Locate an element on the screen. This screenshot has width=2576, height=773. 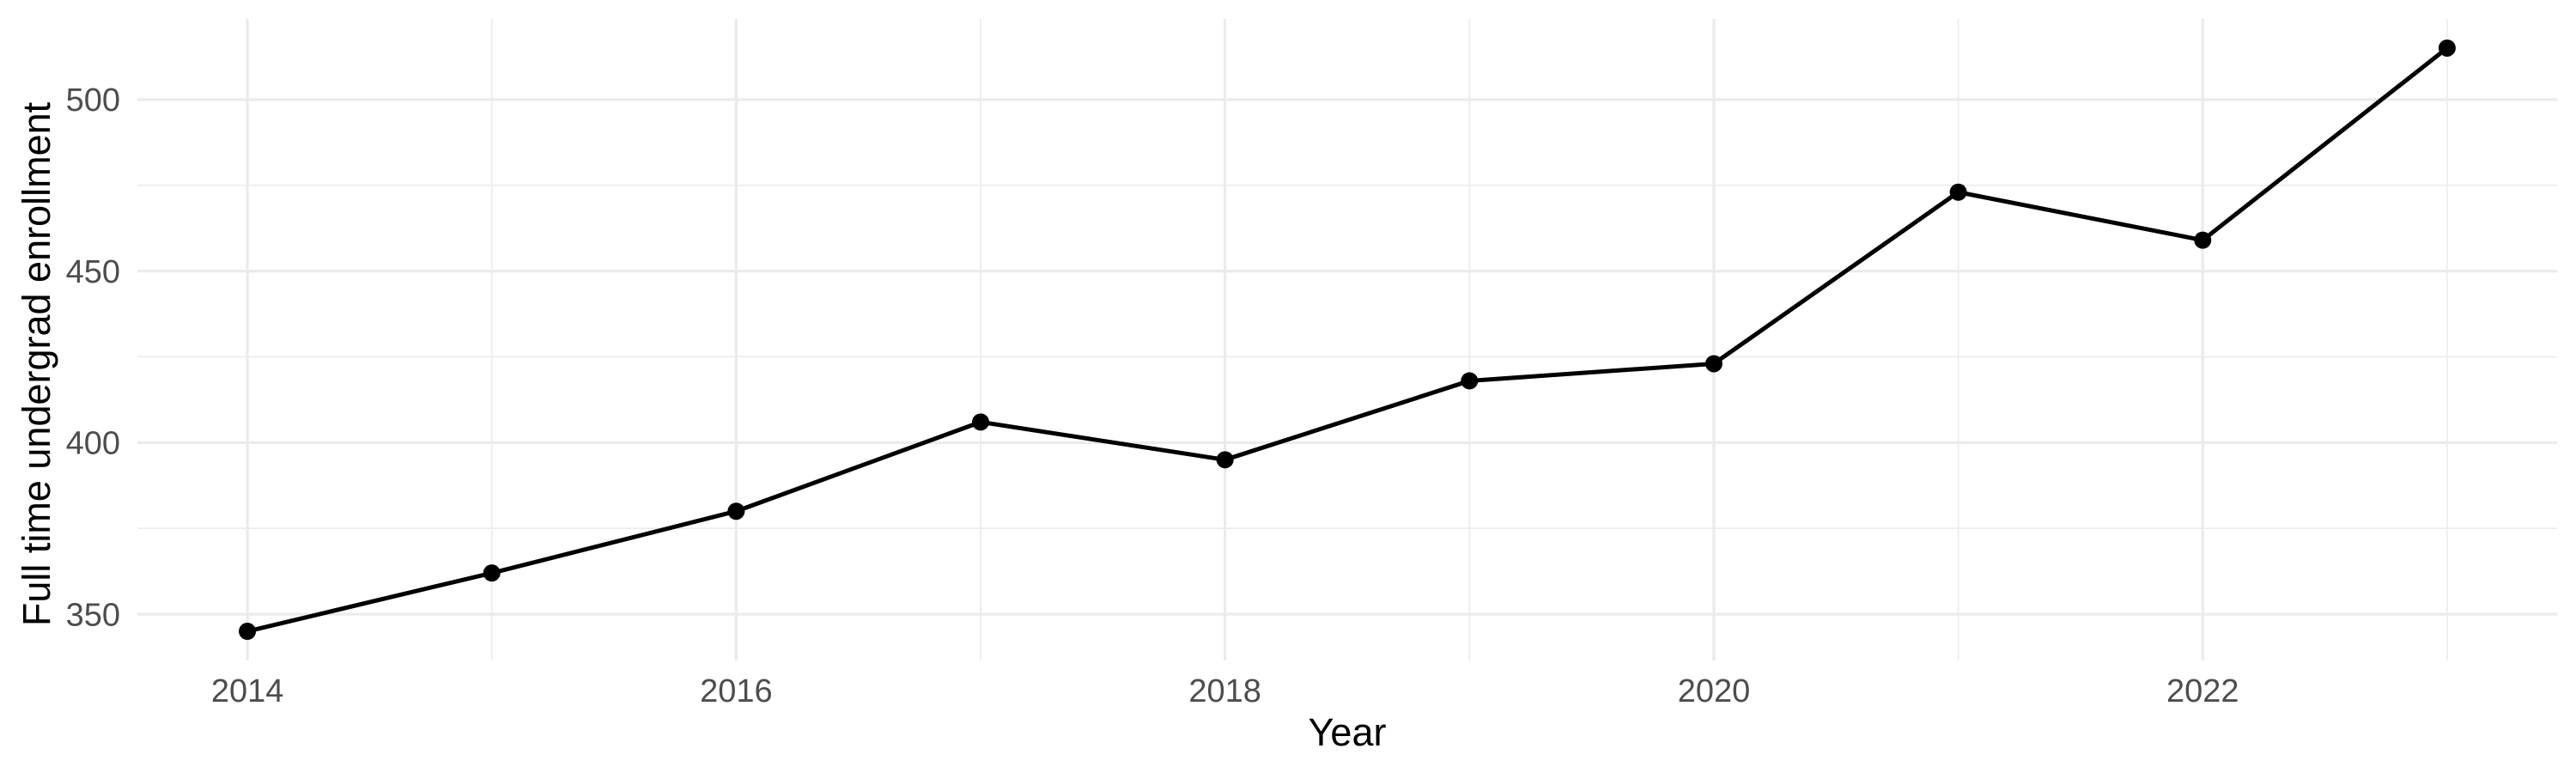
x-tick-label: 2018 is located at coordinates (1224, 691).